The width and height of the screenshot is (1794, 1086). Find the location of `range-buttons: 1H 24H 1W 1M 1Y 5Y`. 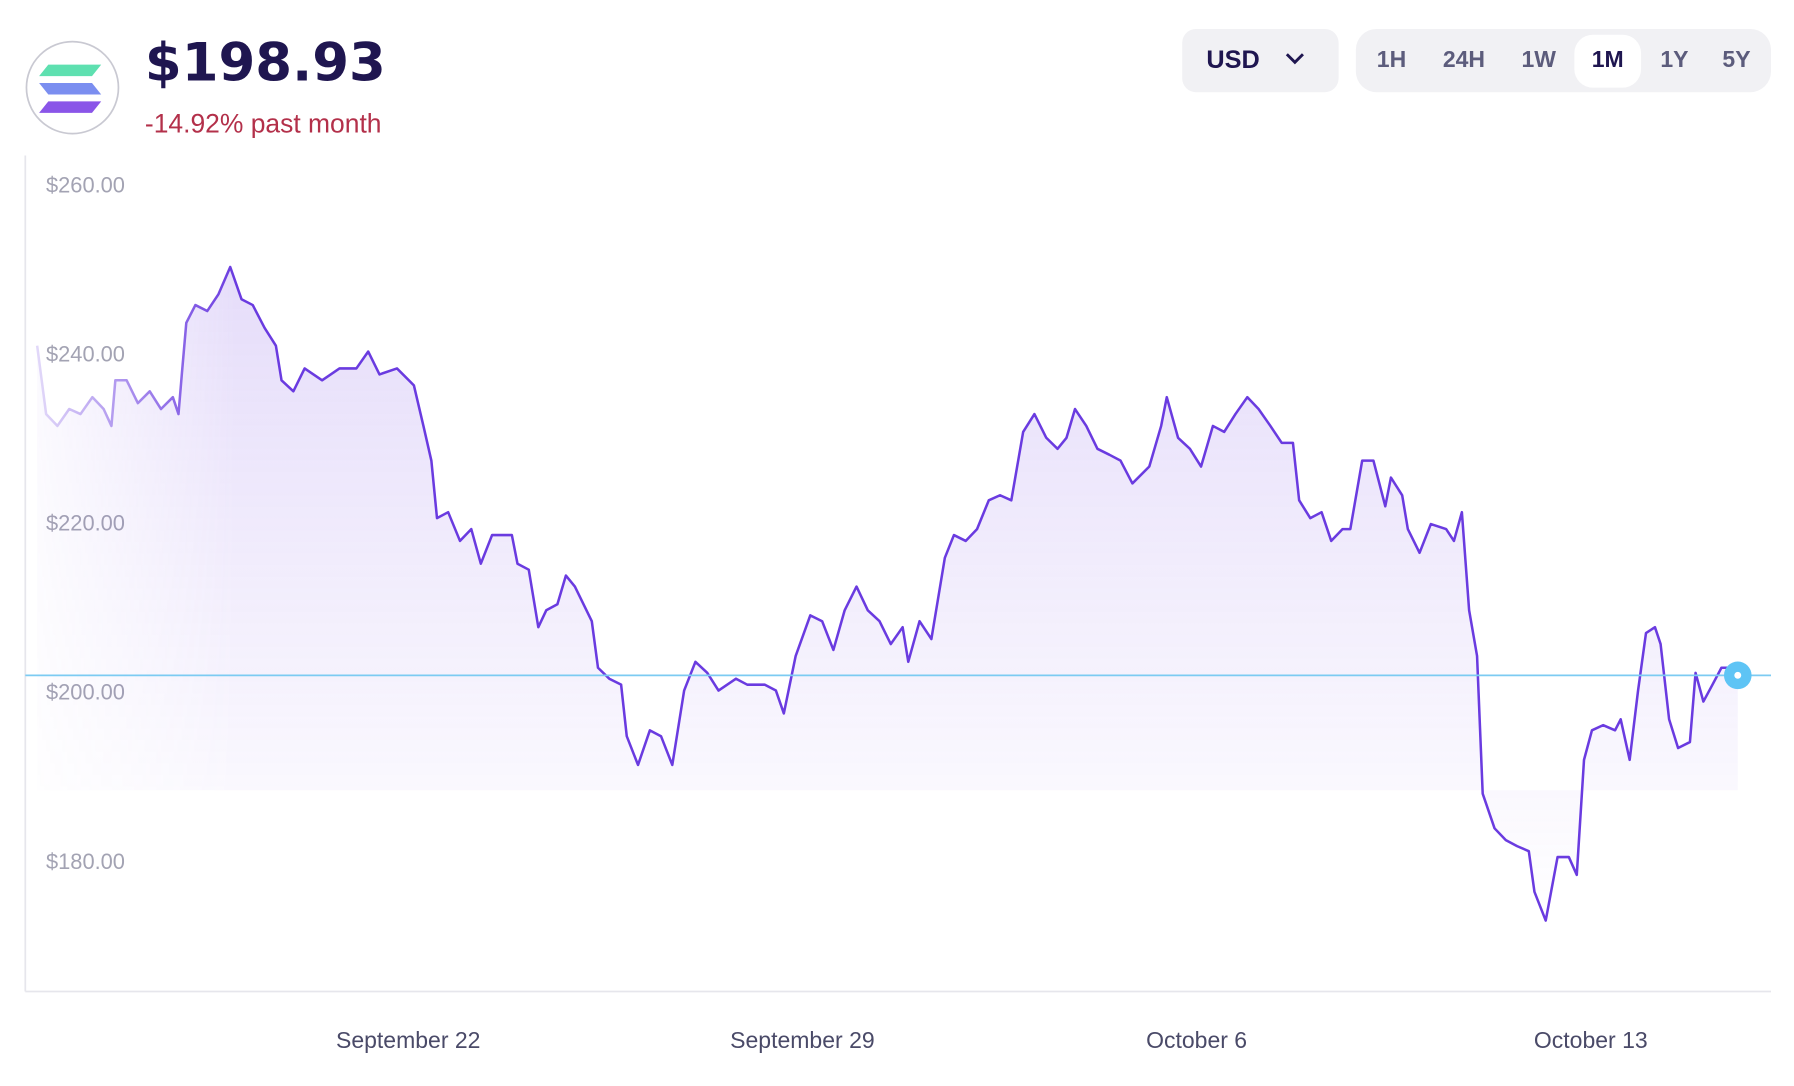

range-buttons: 1H 24H 1W 1M 1Y 5Y is located at coordinates (1564, 61).